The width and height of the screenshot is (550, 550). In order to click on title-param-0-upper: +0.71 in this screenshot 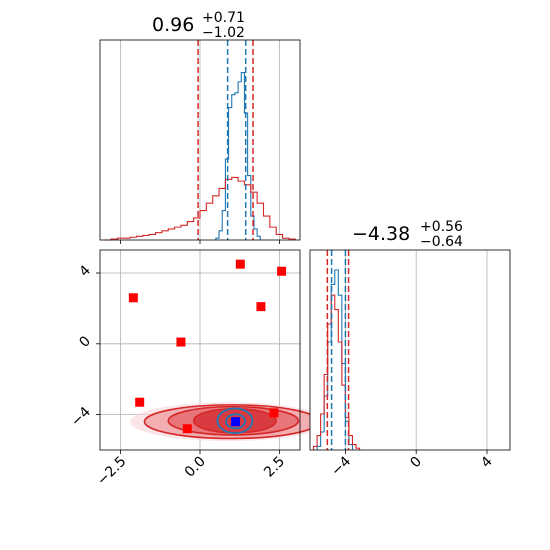, I will do `click(223, 18)`.